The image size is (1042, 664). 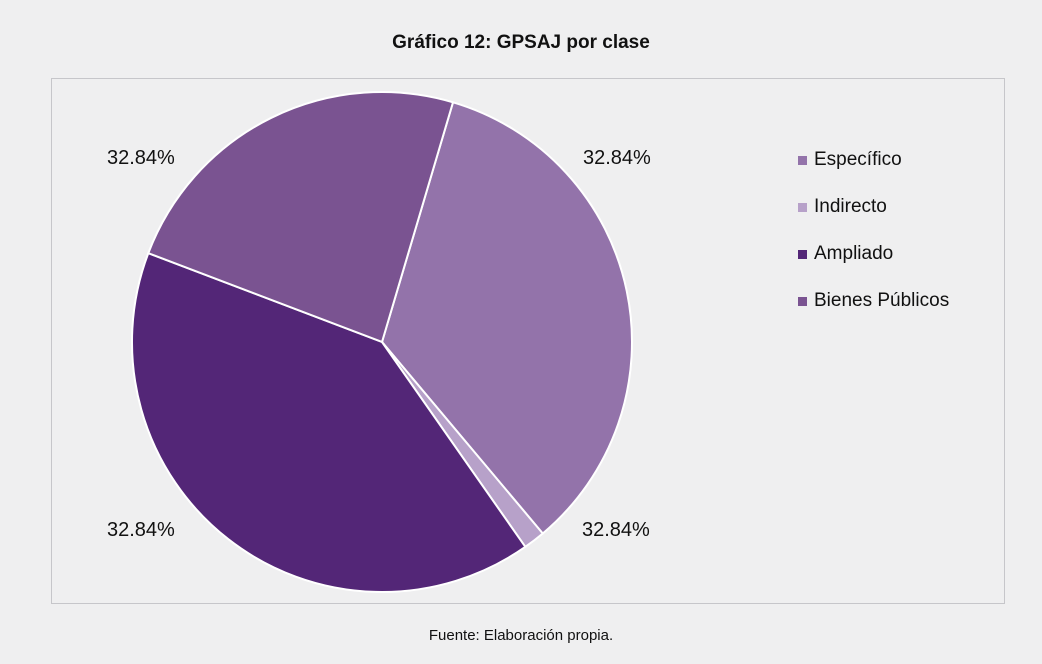 I want to click on legend-item-ampliado: Ampliado, so click(x=873, y=254).